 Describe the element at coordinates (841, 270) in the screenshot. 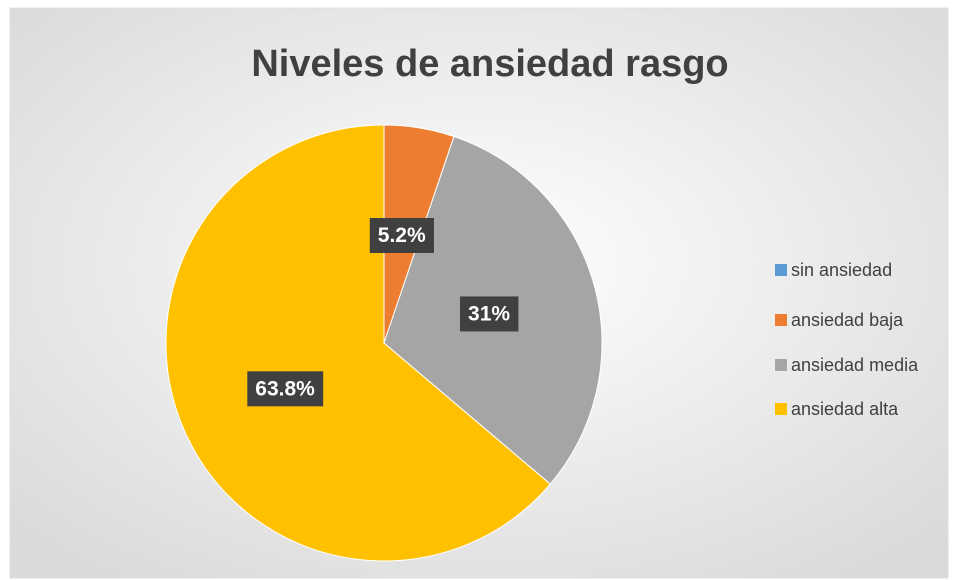

I see `legend-label: sin ansiedad` at that location.